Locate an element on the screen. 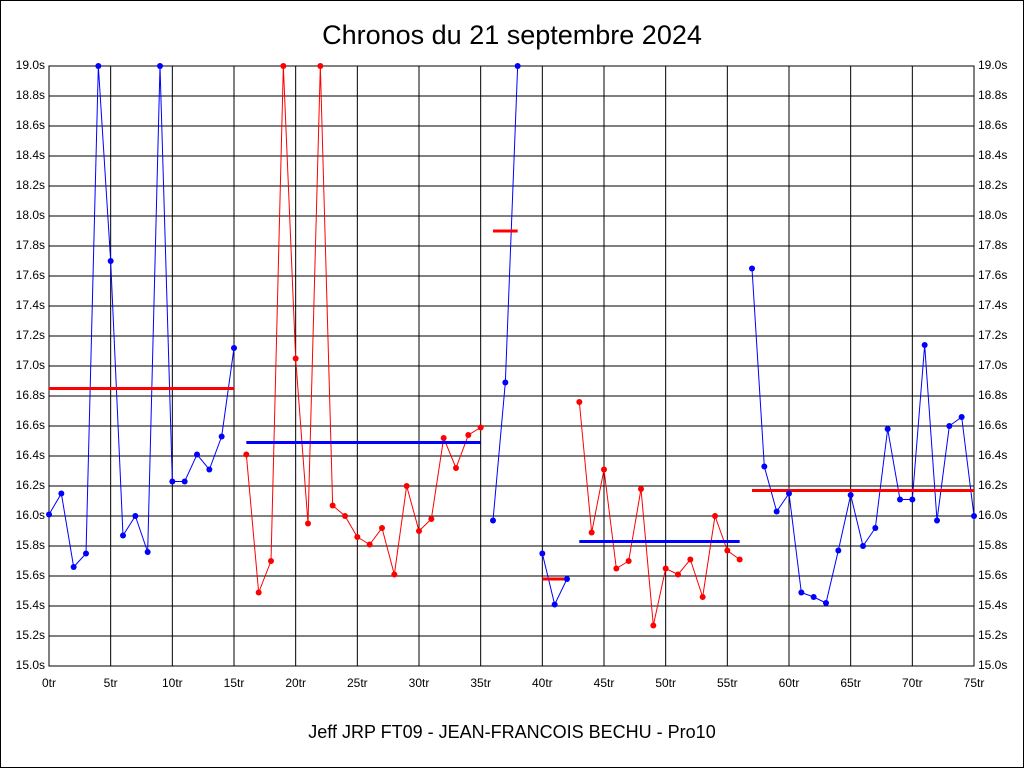 The width and height of the screenshot is (1024, 768). y-tick-label: 15.6s is located at coordinates (30, 575).